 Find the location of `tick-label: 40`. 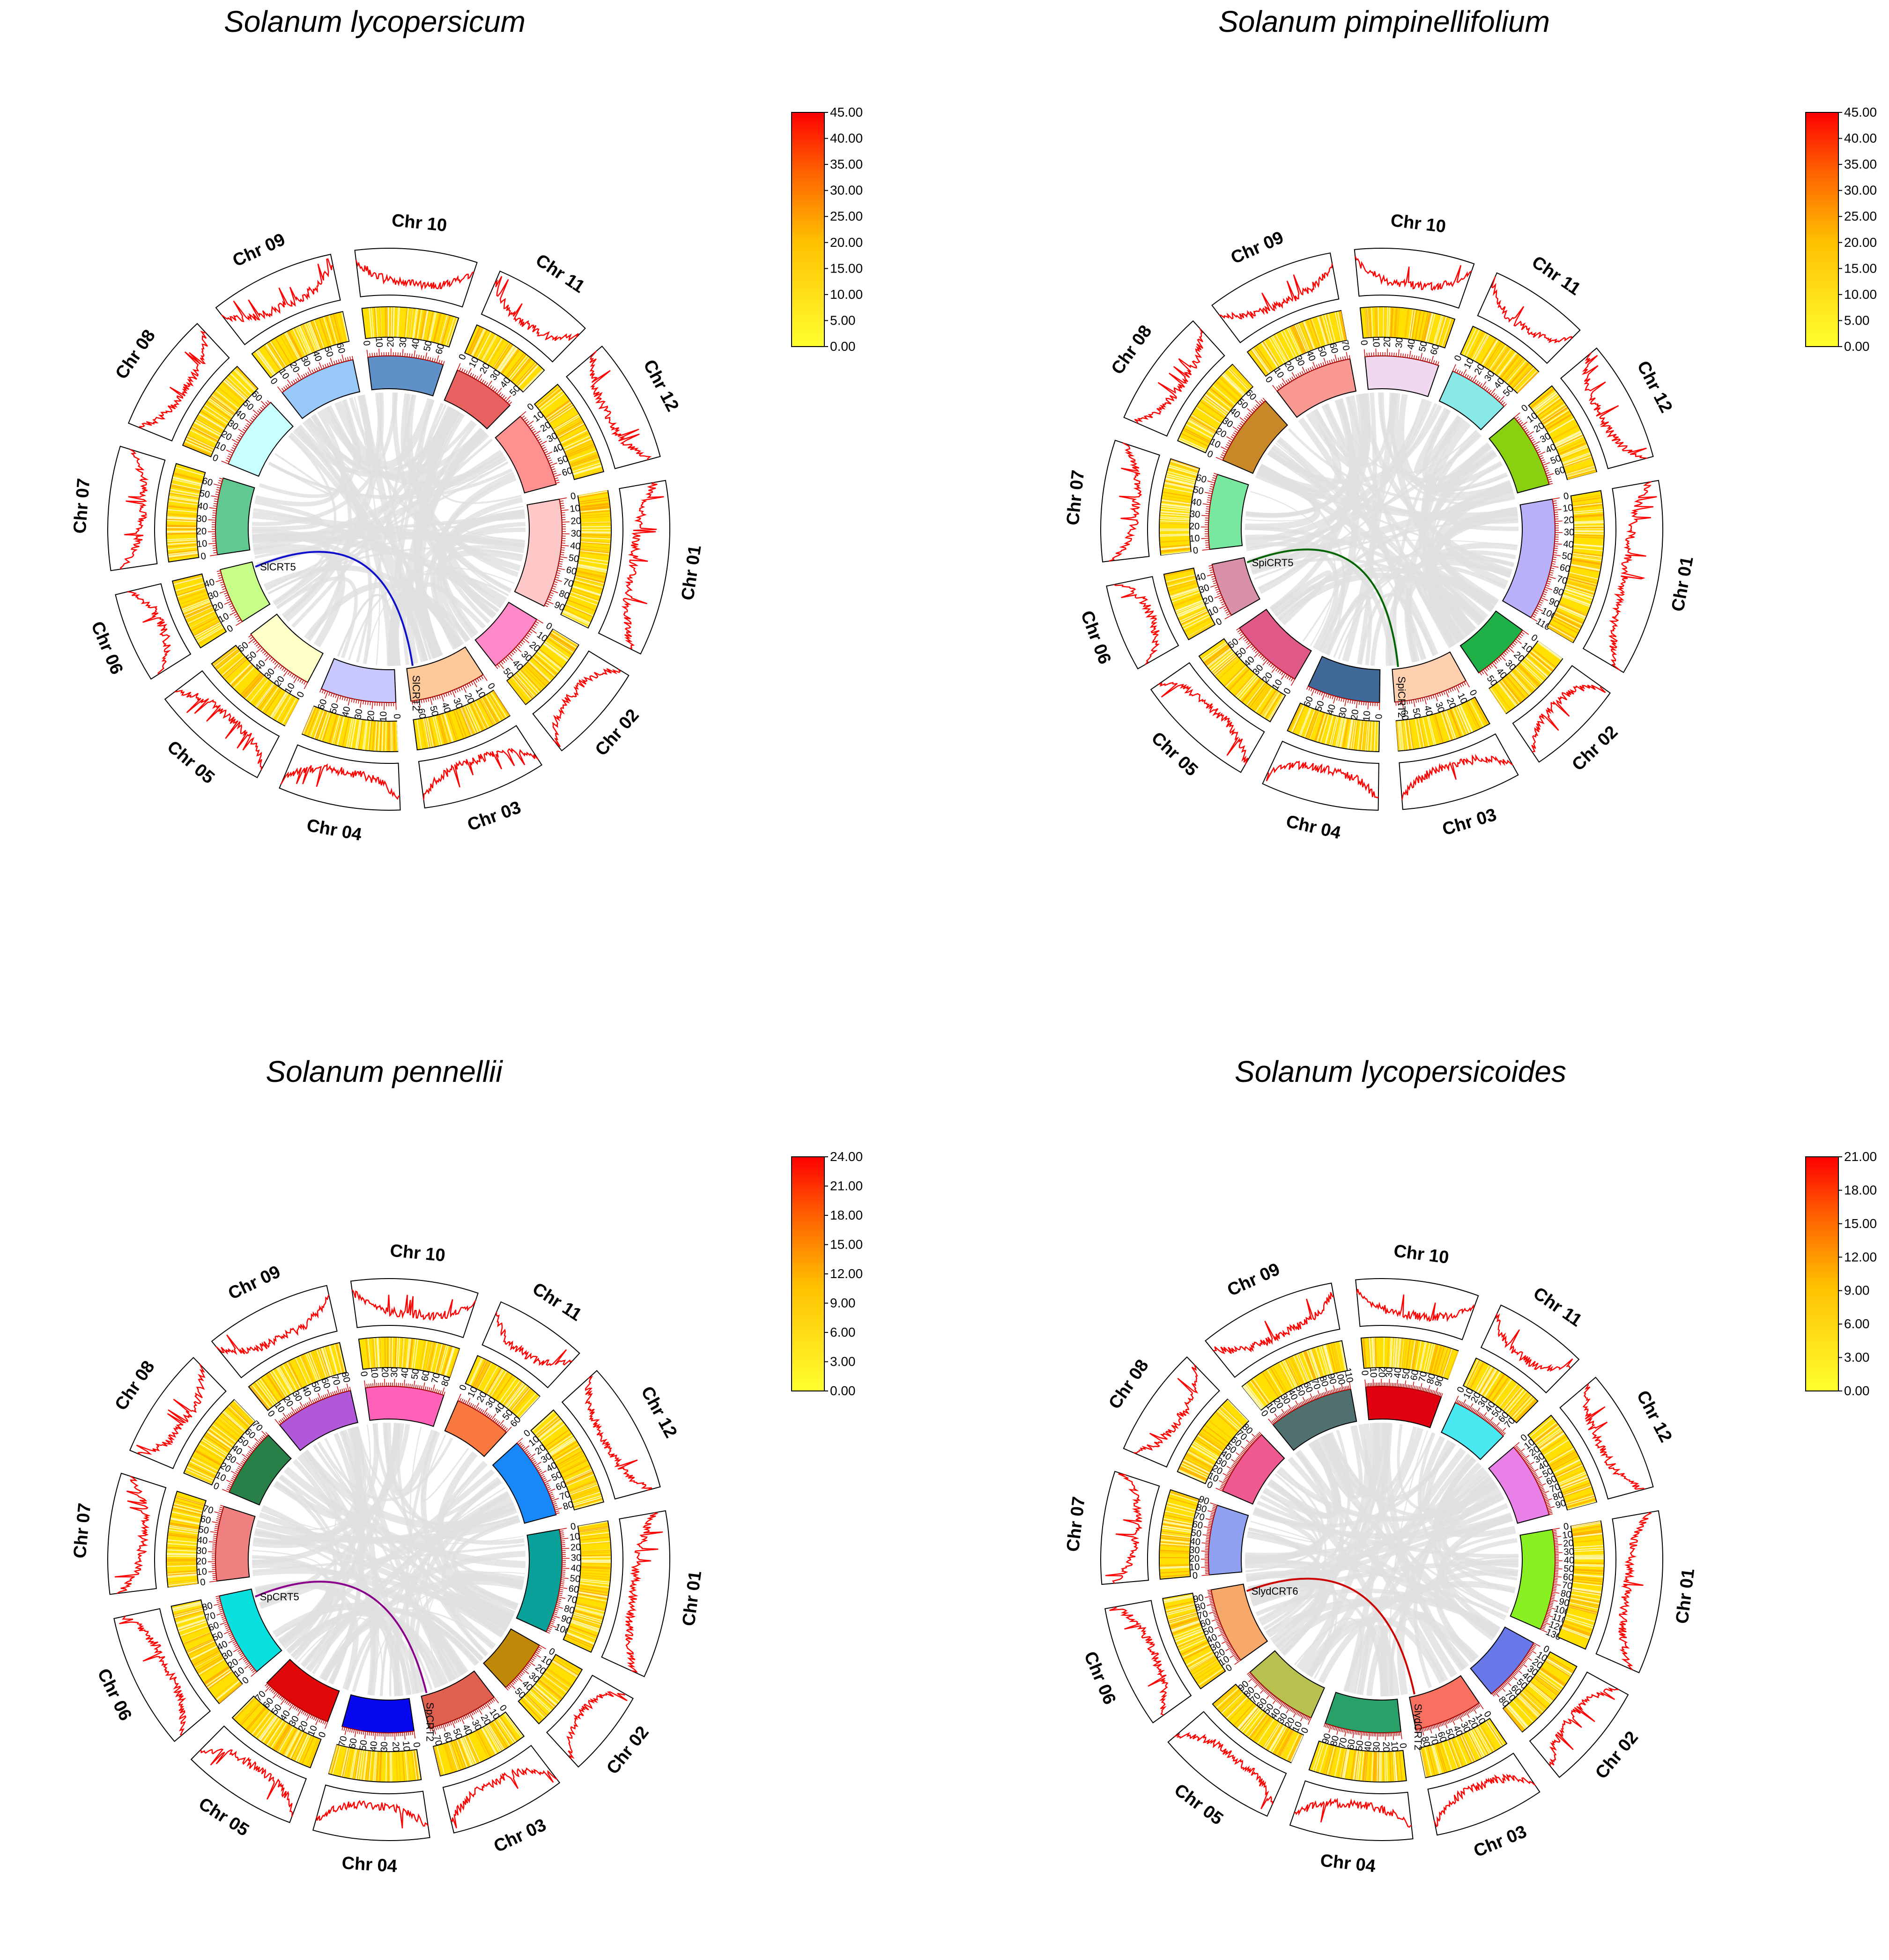

tick-label: 40 is located at coordinates (576, 1568).